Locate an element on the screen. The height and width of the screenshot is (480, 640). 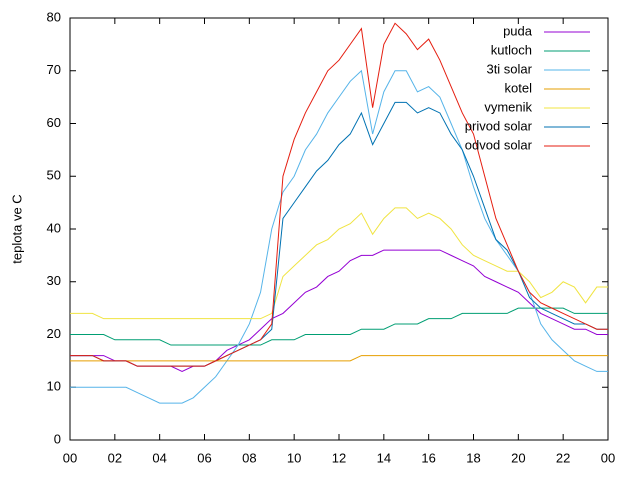
x-tick-label: 08 is located at coordinates (249, 457).